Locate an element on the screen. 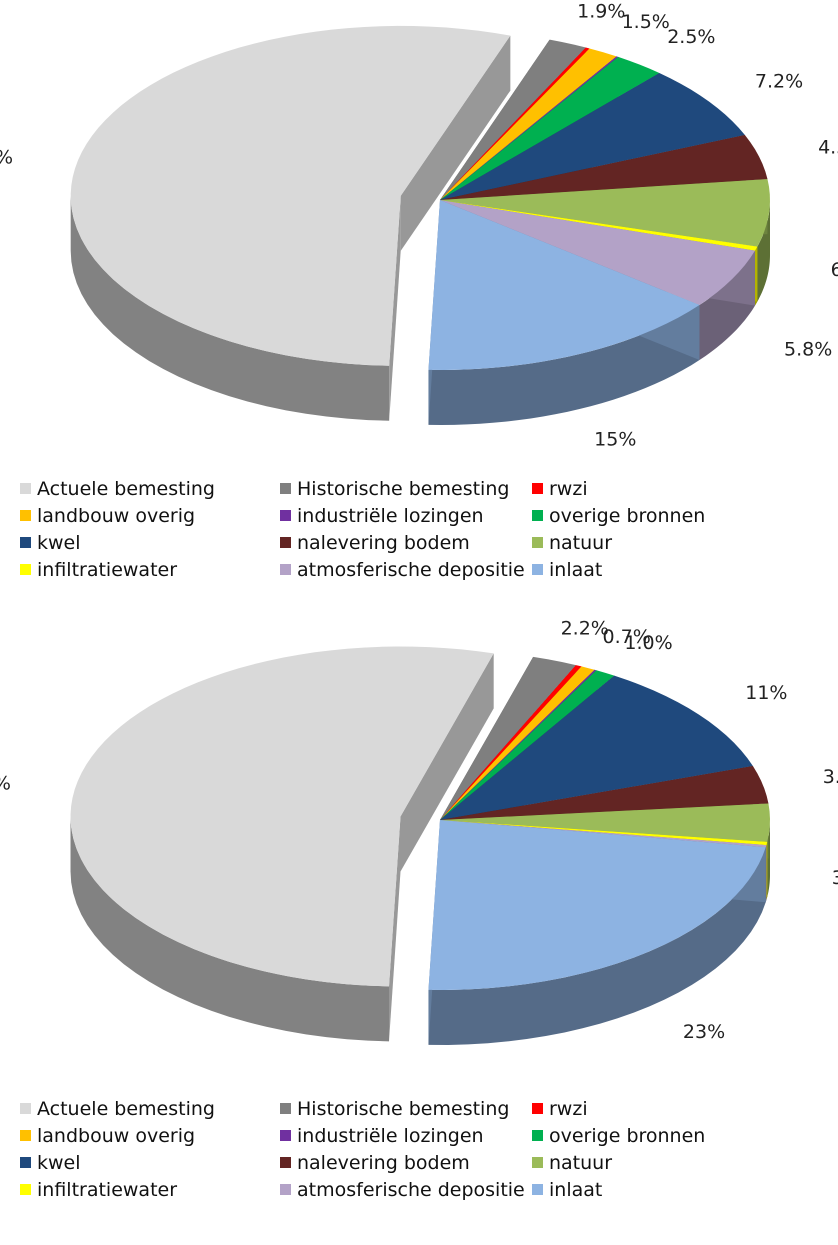 The image size is (838, 1245). data-label: 2.2% is located at coordinates (585, 629).